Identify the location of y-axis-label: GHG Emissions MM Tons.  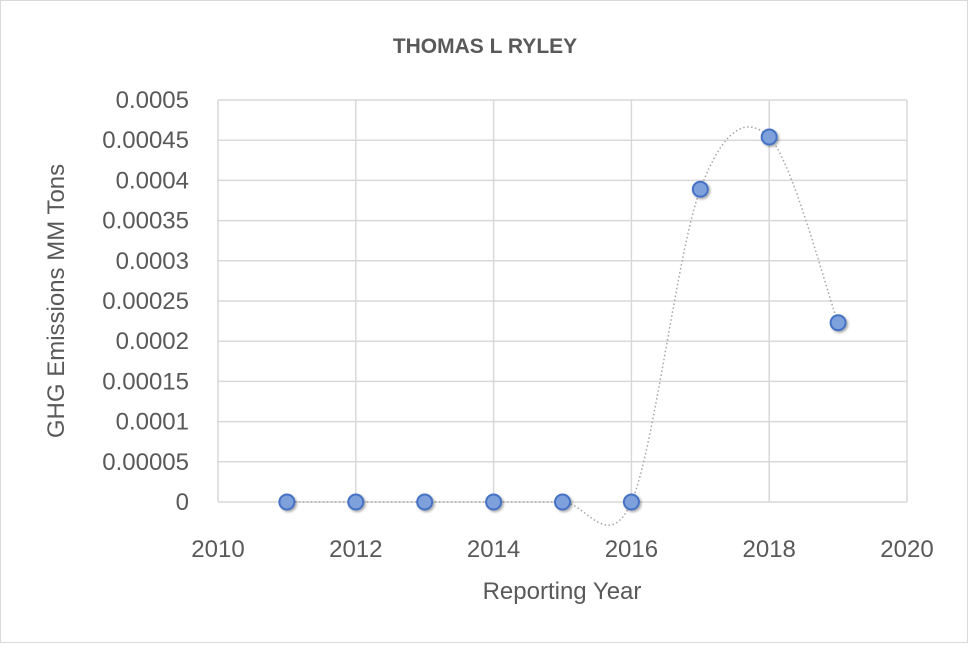
(56, 301).